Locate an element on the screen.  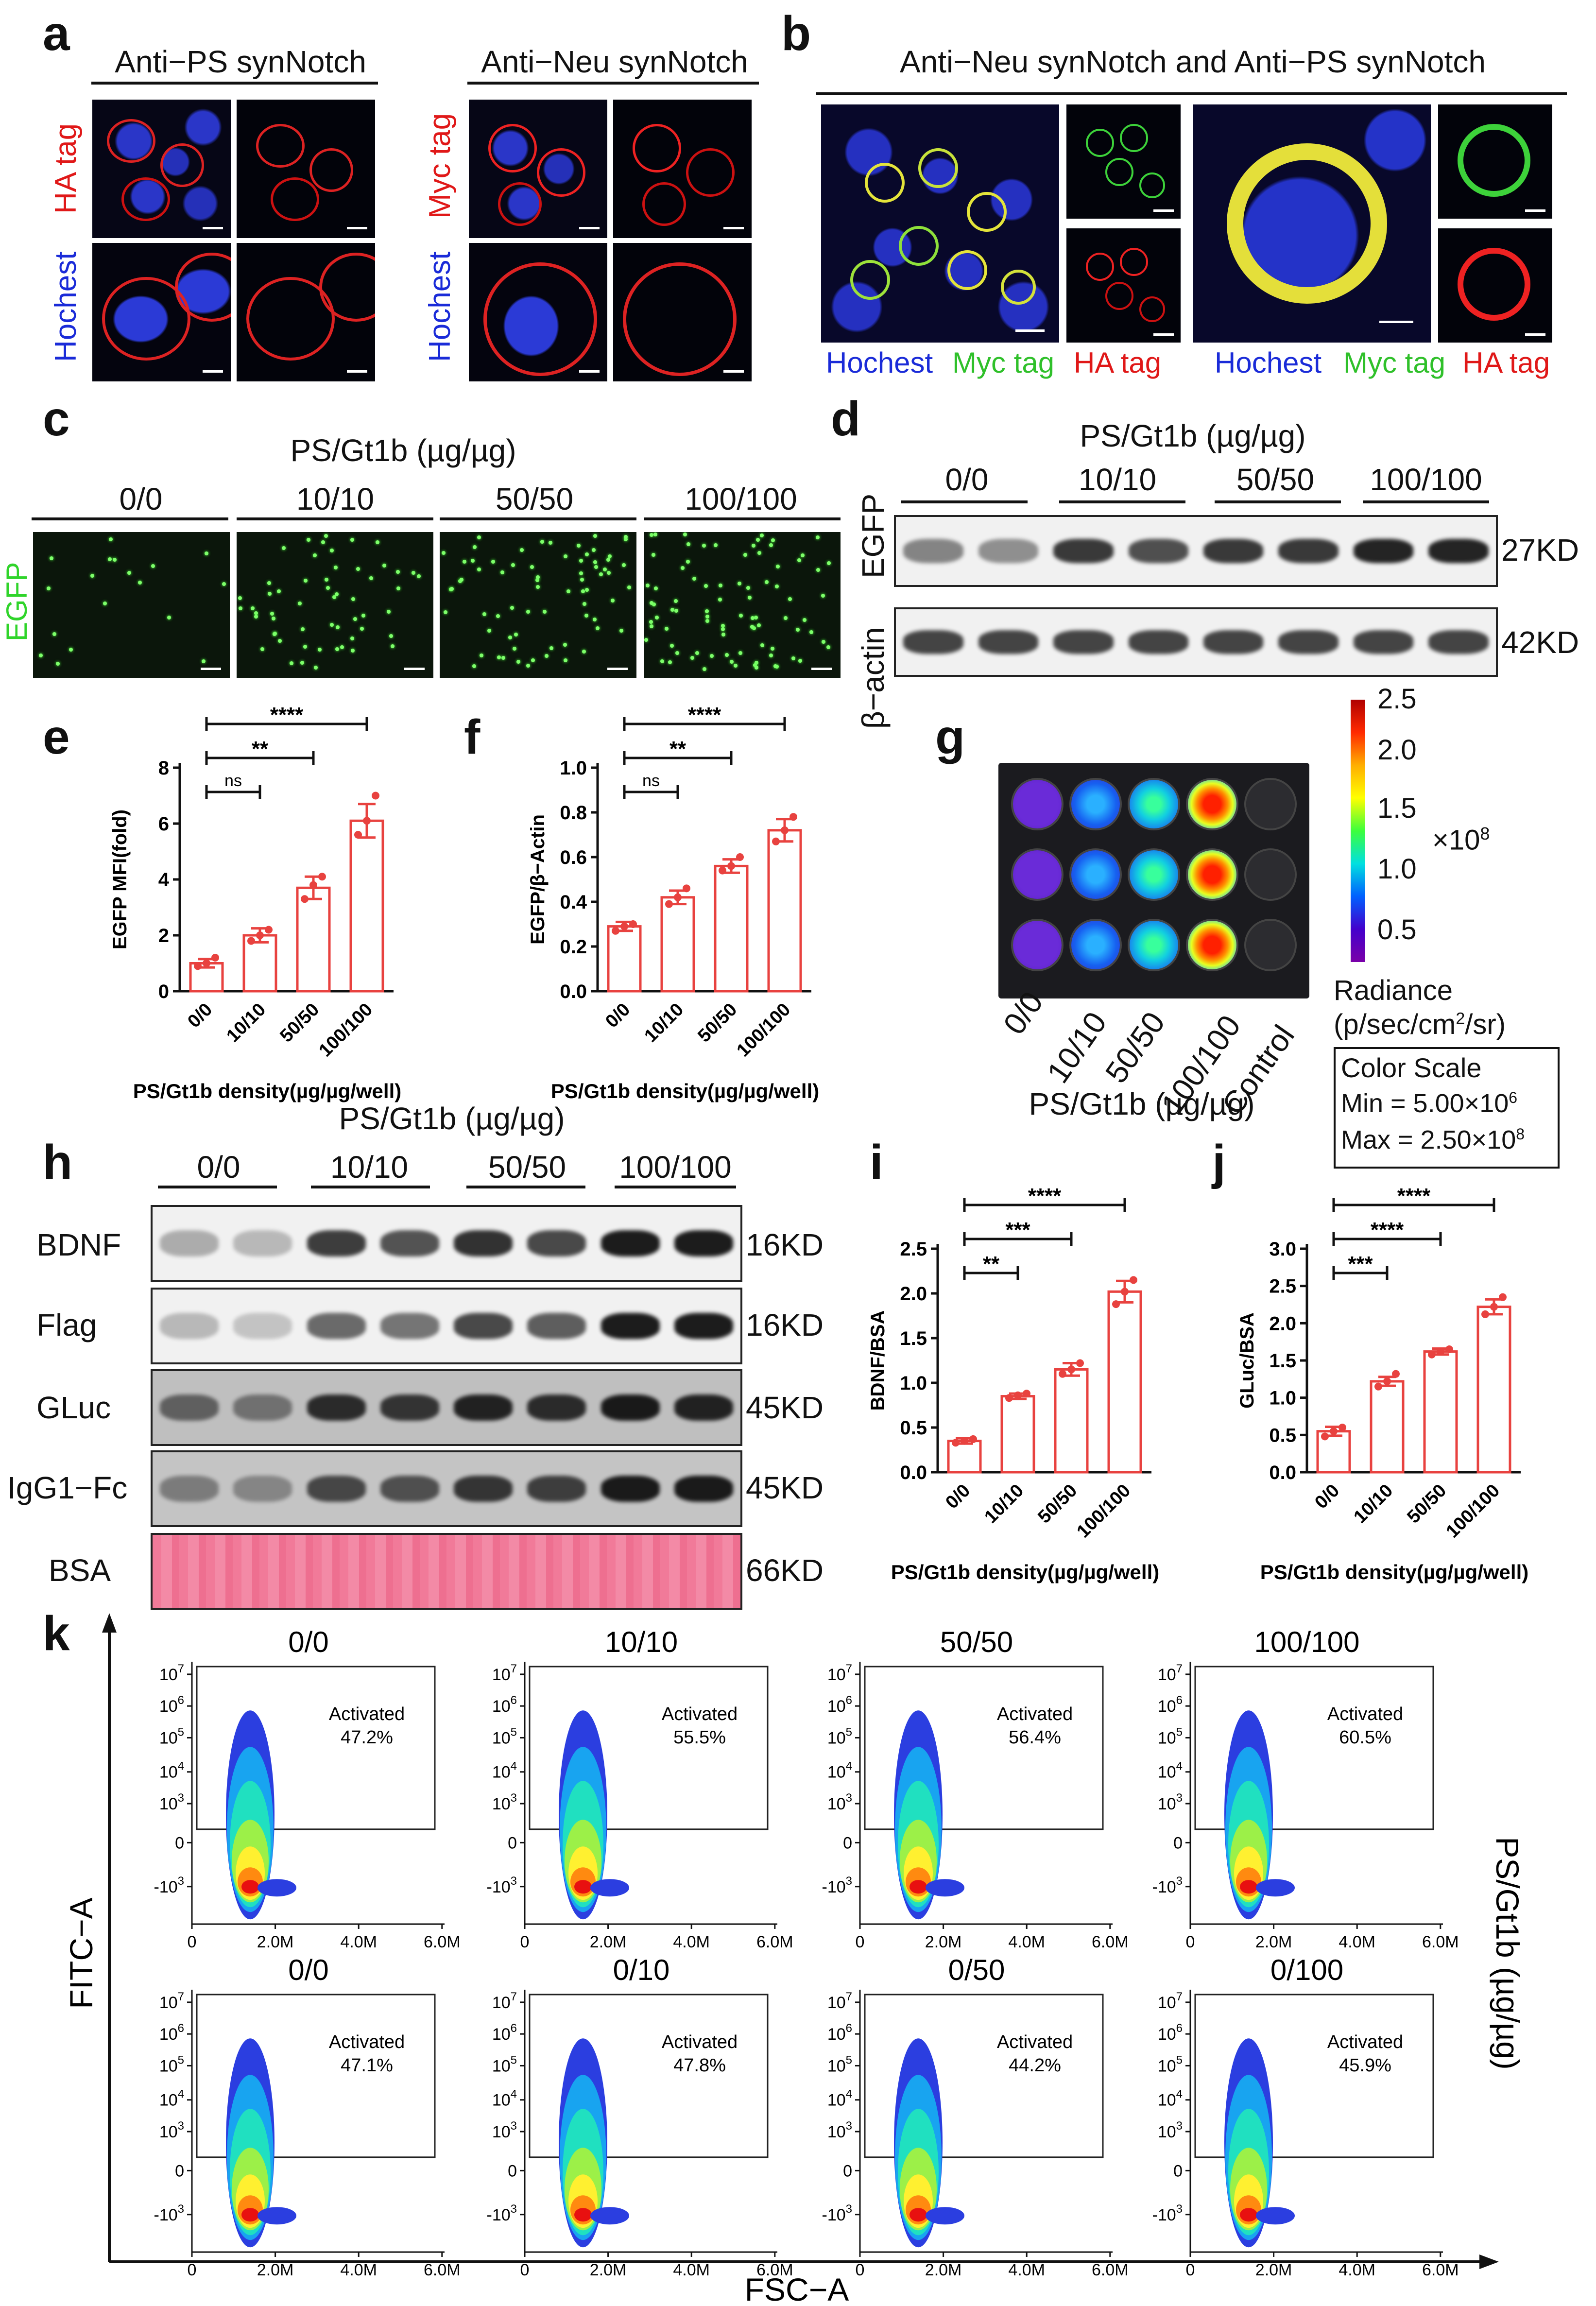
panel-h-row-label-flag: Flag is located at coordinates (66, 1325).